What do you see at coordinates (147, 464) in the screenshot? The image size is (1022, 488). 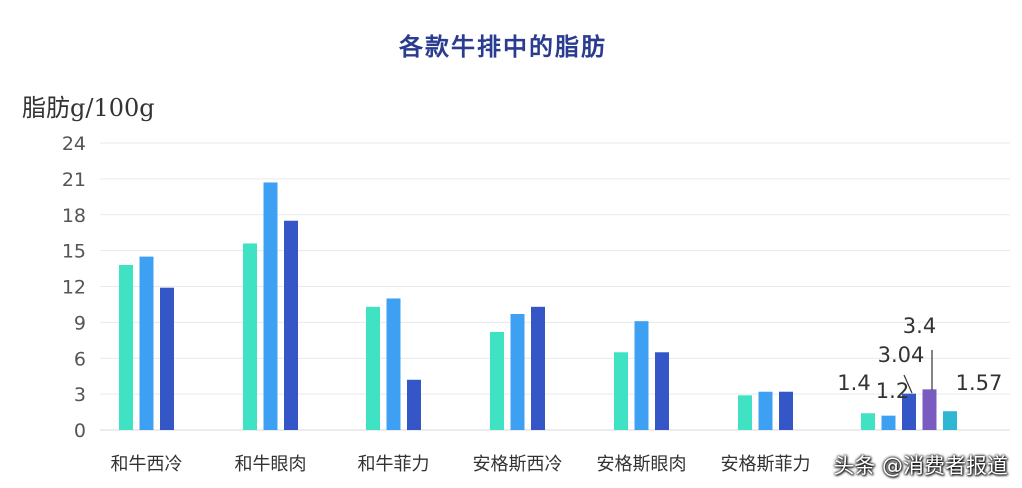 I see `x-category-label: 和牛西冷` at bounding box center [147, 464].